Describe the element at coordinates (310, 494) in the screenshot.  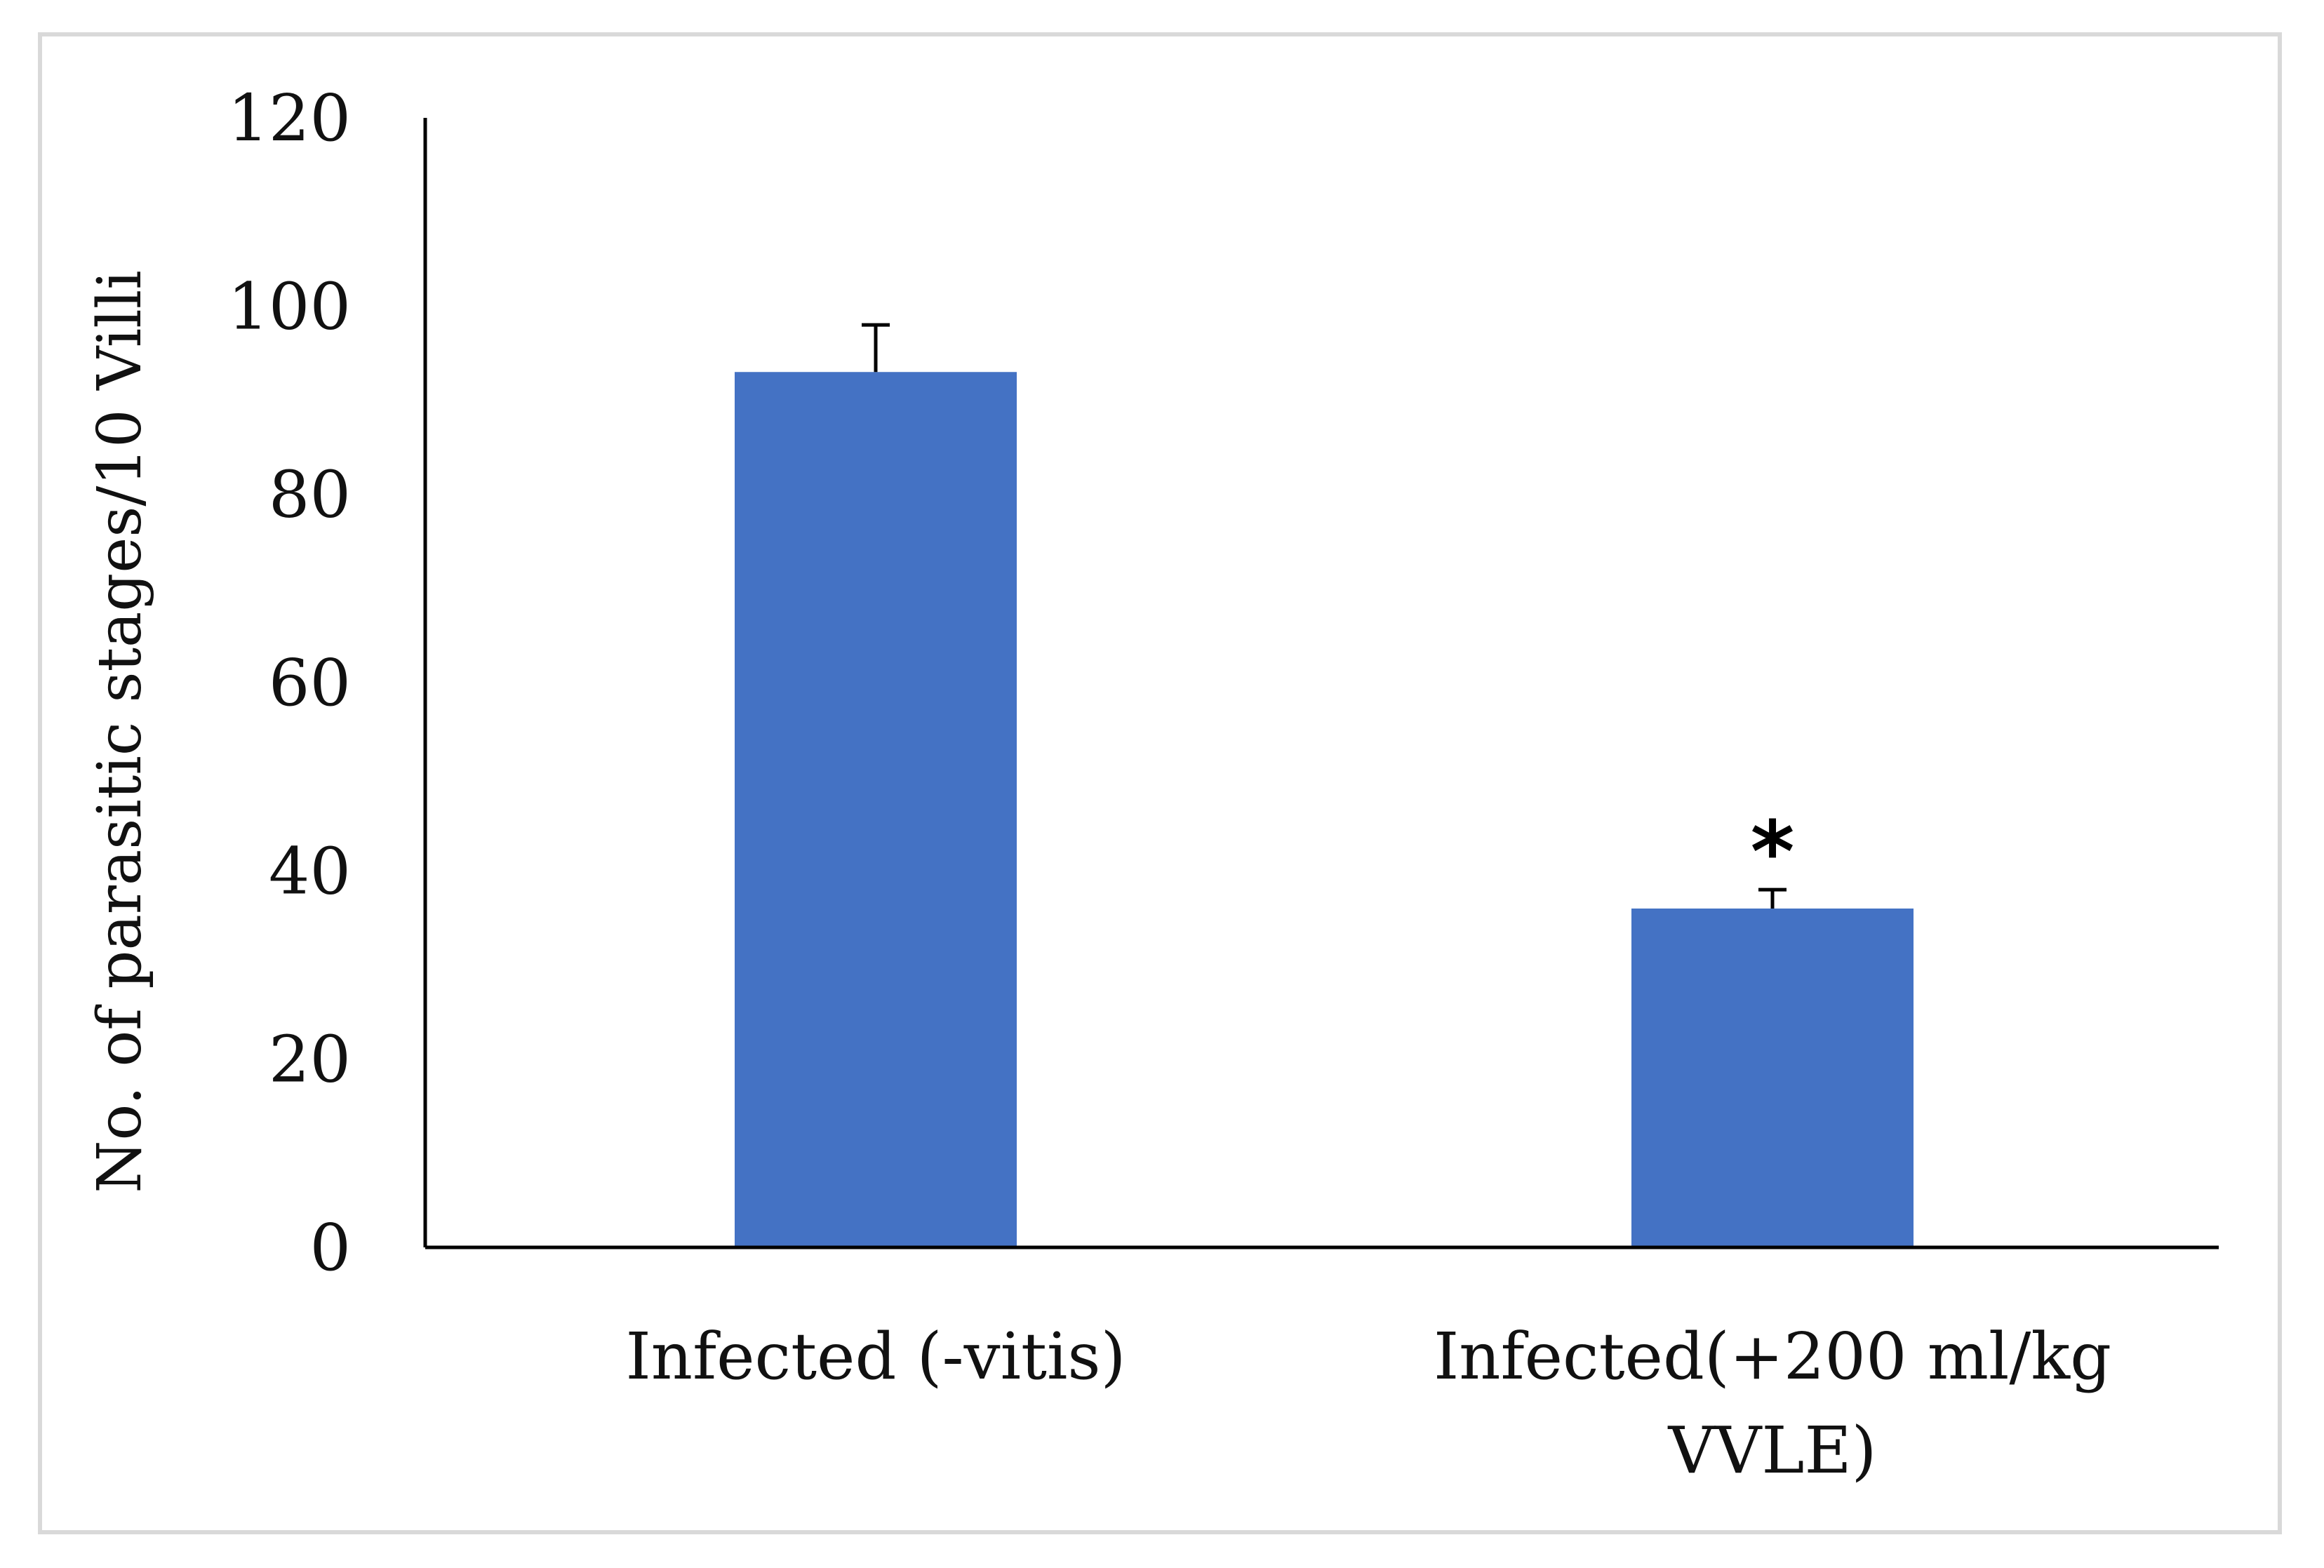
I see `y-tick-label-80: 80` at that location.